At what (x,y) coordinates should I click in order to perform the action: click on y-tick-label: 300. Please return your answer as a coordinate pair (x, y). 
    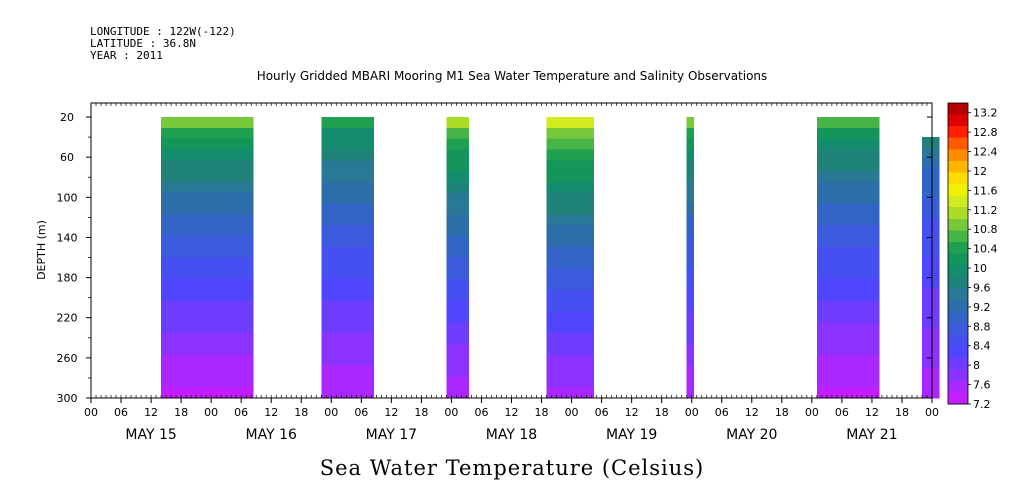
    Looking at the image, I should click on (67, 398).